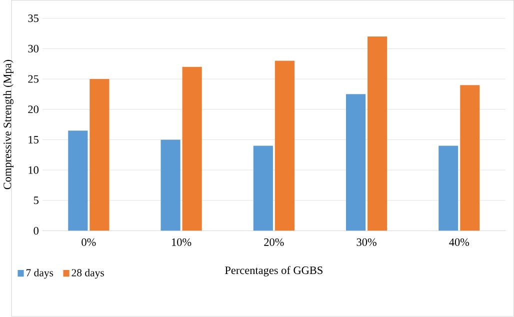  Describe the element at coordinates (33, 18) in the screenshot. I see `y-tick-label: 35` at that location.